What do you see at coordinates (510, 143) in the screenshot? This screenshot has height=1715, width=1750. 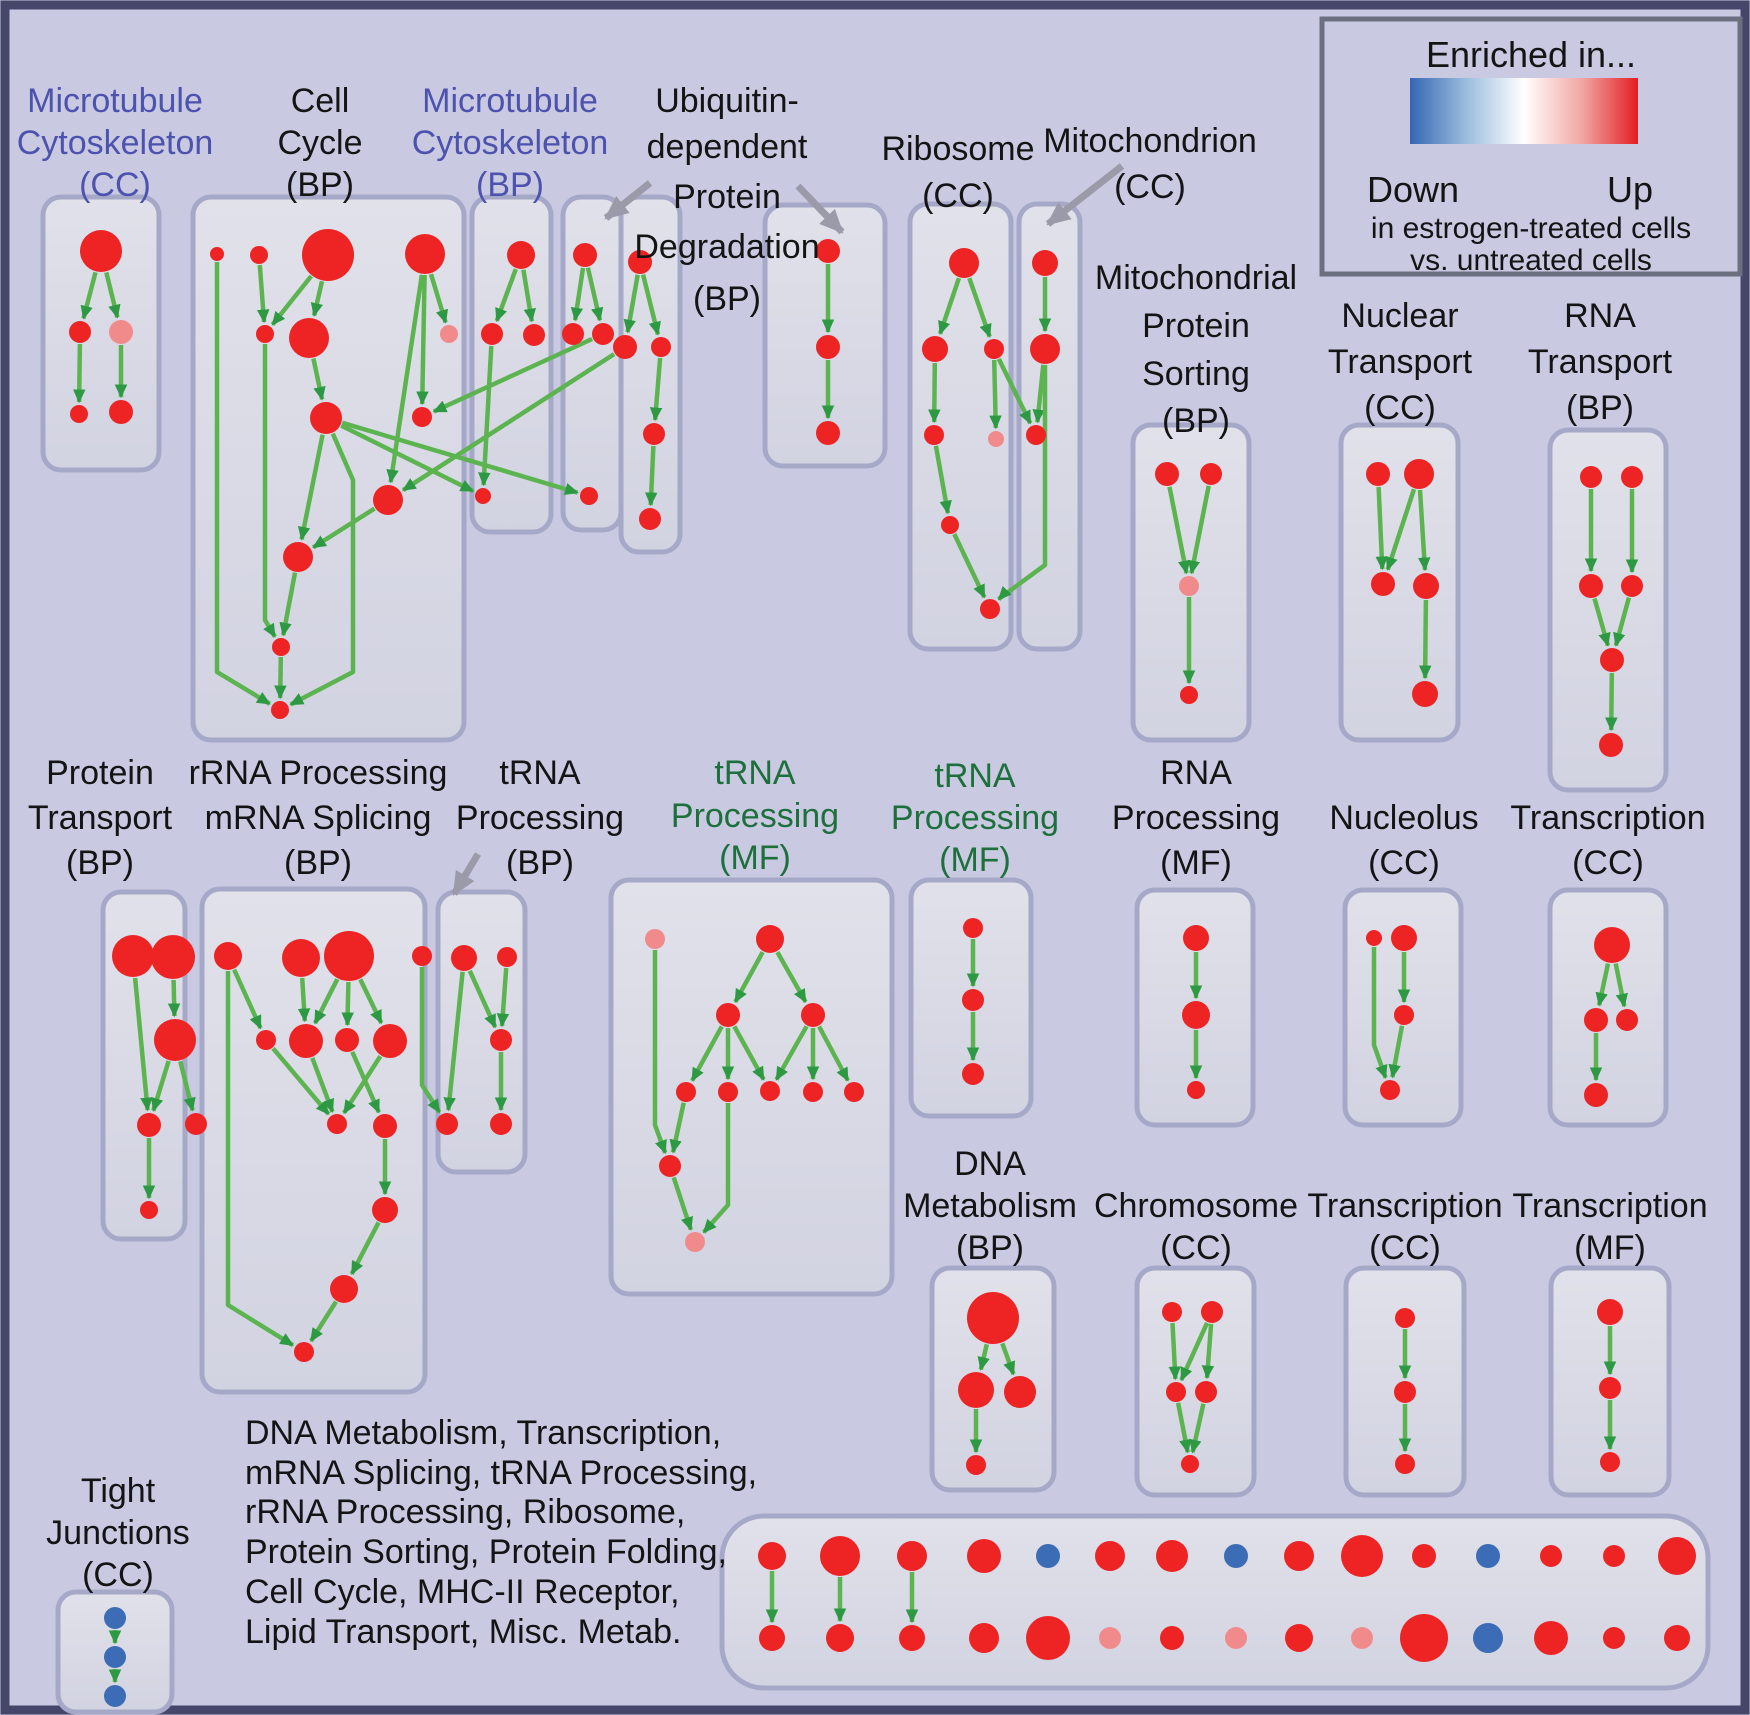 I see `microtubule-cytoskeleton-bp-label-line-1: Cytoskeleton` at bounding box center [510, 143].